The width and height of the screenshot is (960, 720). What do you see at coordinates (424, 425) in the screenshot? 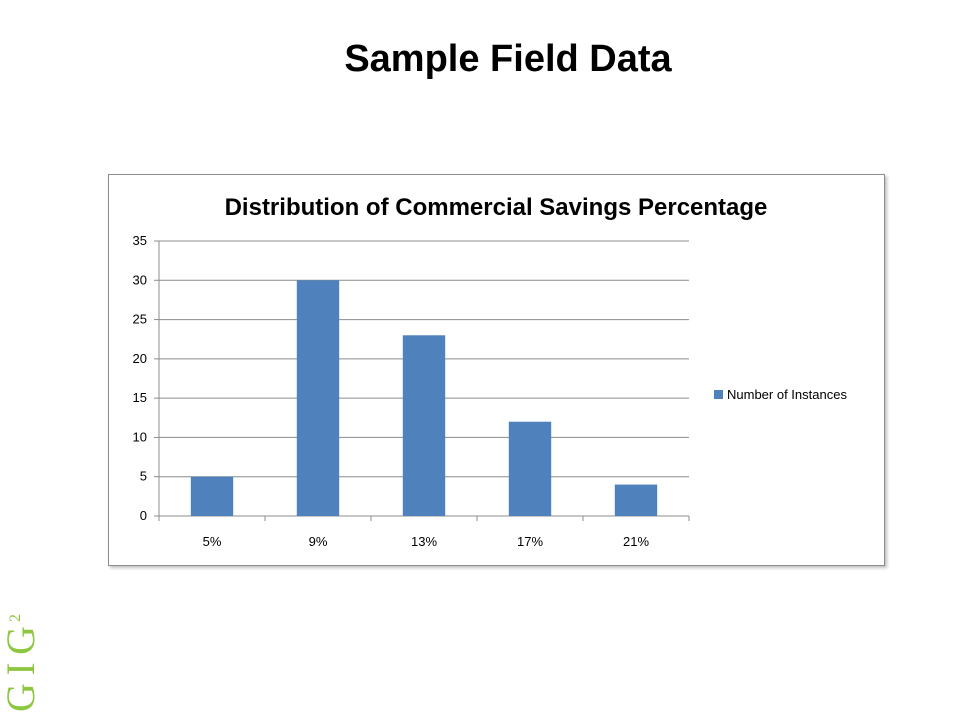
I see `bar-13pct` at bounding box center [424, 425].